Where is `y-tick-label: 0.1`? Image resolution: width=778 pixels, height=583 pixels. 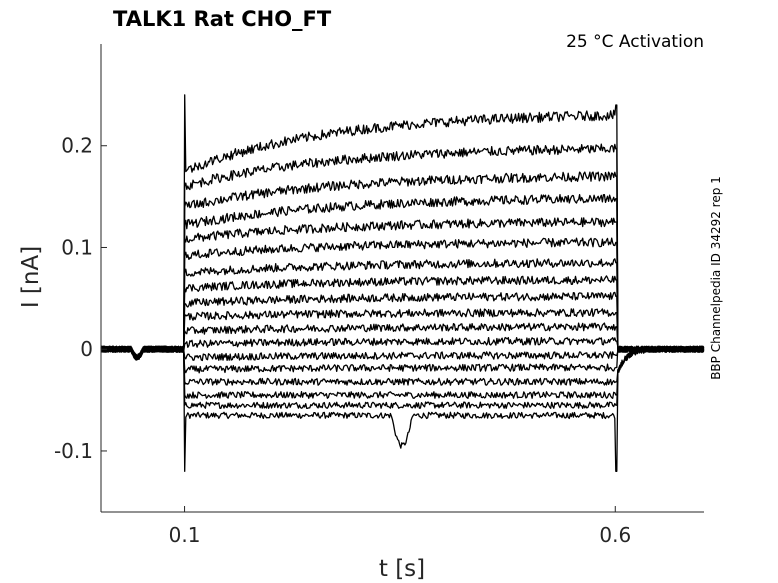 y-tick-label: 0.1 is located at coordinates (77, 247).